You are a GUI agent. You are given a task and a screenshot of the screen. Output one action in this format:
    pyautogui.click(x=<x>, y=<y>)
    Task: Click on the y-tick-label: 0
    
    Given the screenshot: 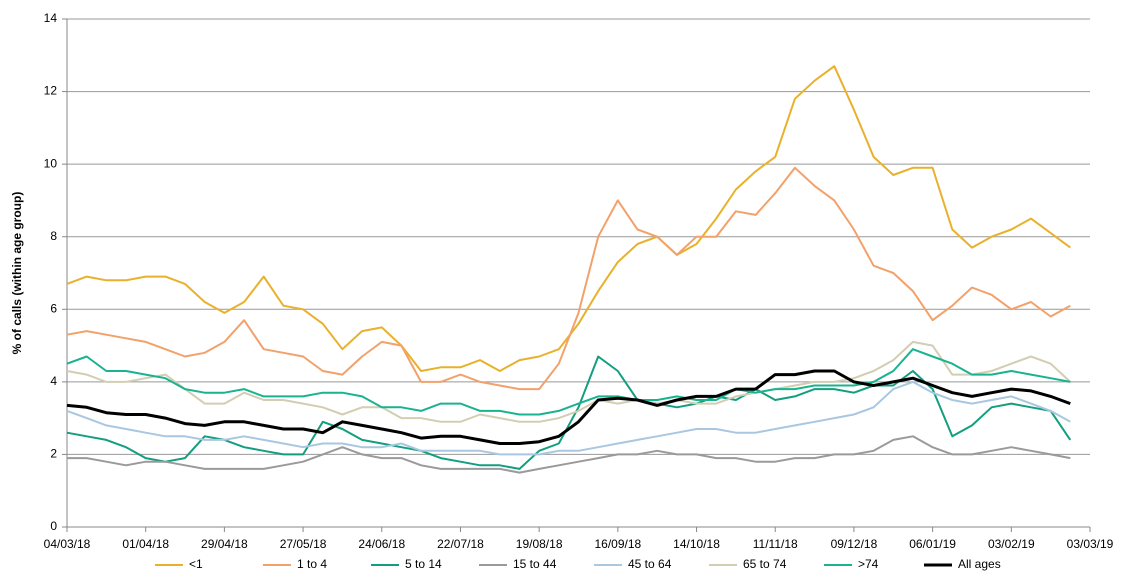 What is the action you would take?
    pyautogui.click(x=53, y=526)
    